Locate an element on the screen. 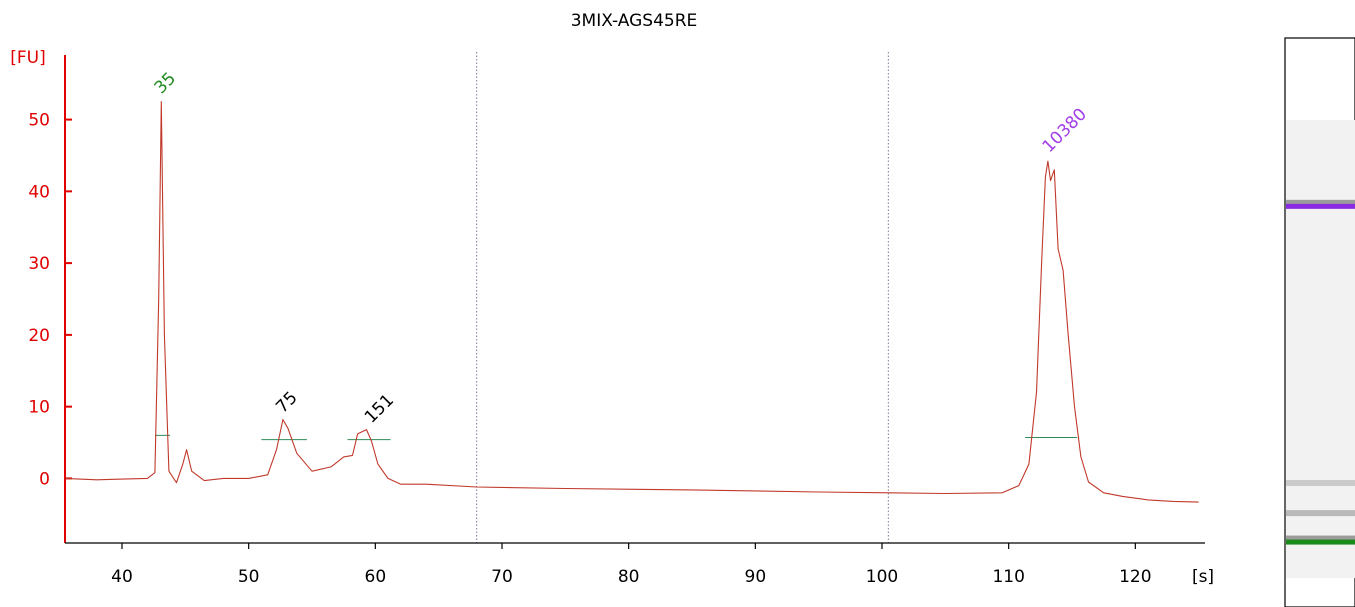  x-tick-label: 50 is located at coordinates (249, 577).